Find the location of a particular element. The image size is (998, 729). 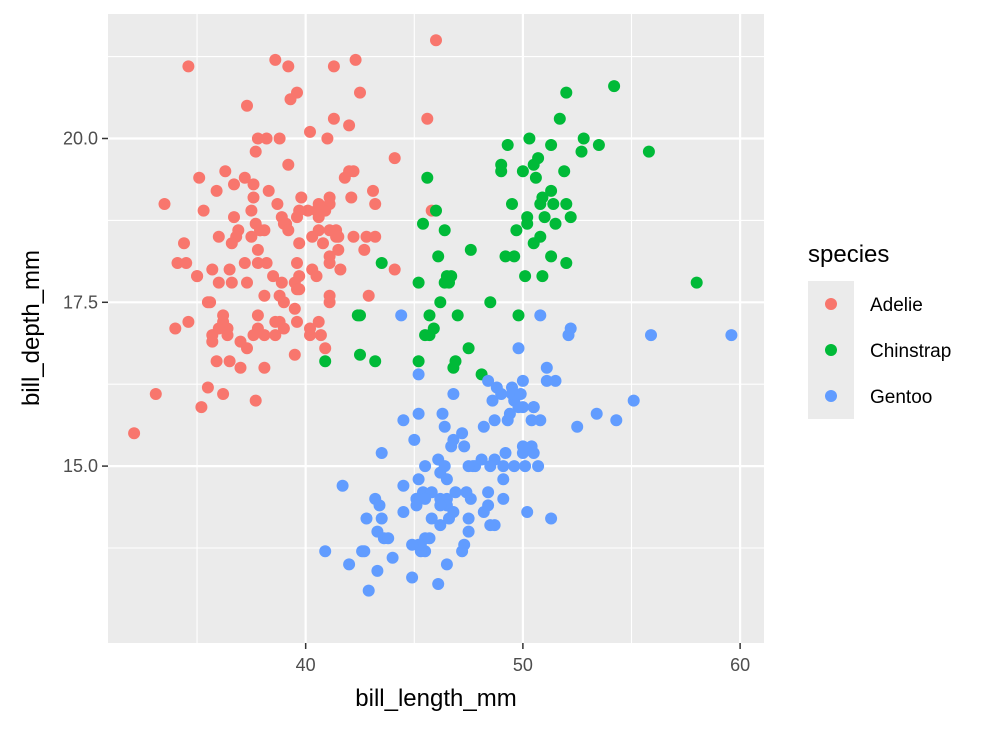

legend-label-adelie: Adelie is located at coordinates (896, 305).